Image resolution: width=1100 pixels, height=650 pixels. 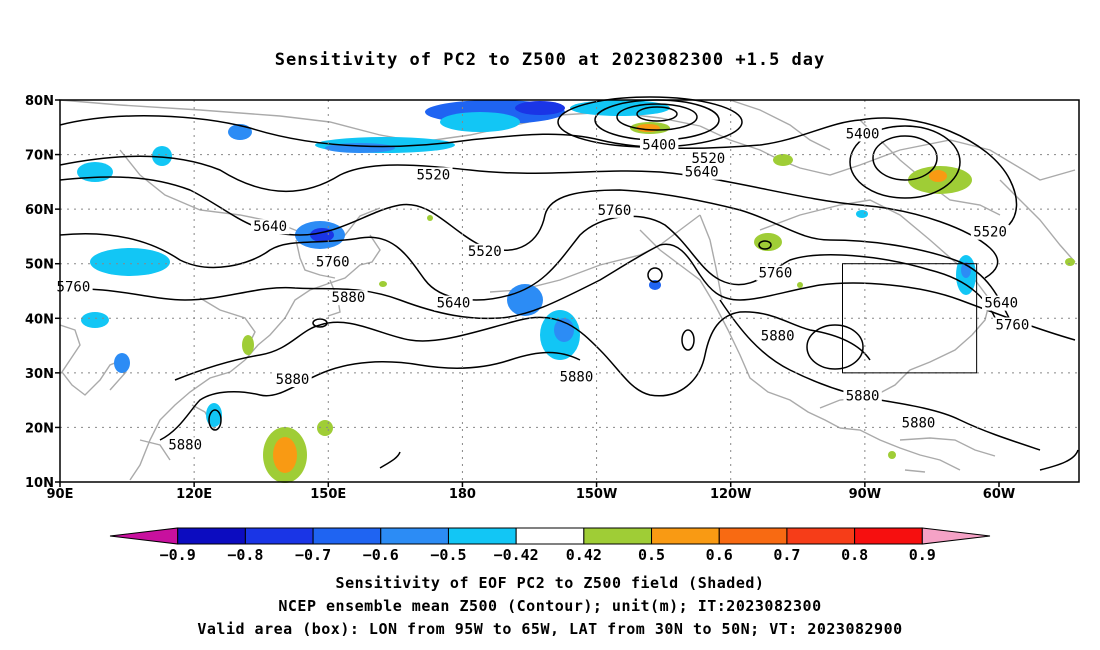 What do you see at coordinates (584, 555) in the screenshot?
I see `colorbar-label: 0.42` at bounding box center [584, 555].